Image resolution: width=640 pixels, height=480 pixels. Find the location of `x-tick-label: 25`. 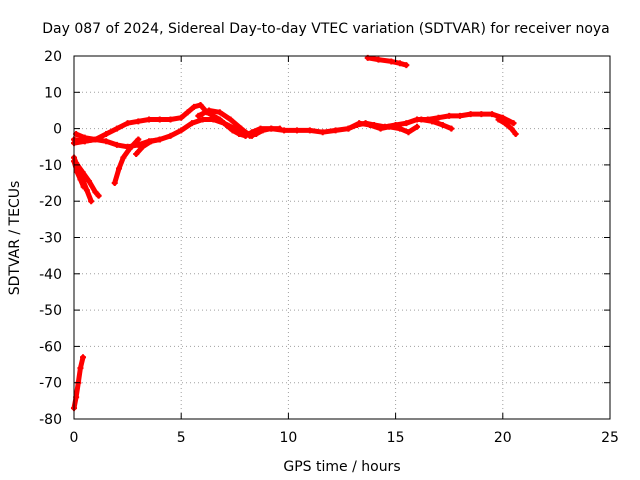

x-tick-label: 25 is located at coordinates (610, 438).